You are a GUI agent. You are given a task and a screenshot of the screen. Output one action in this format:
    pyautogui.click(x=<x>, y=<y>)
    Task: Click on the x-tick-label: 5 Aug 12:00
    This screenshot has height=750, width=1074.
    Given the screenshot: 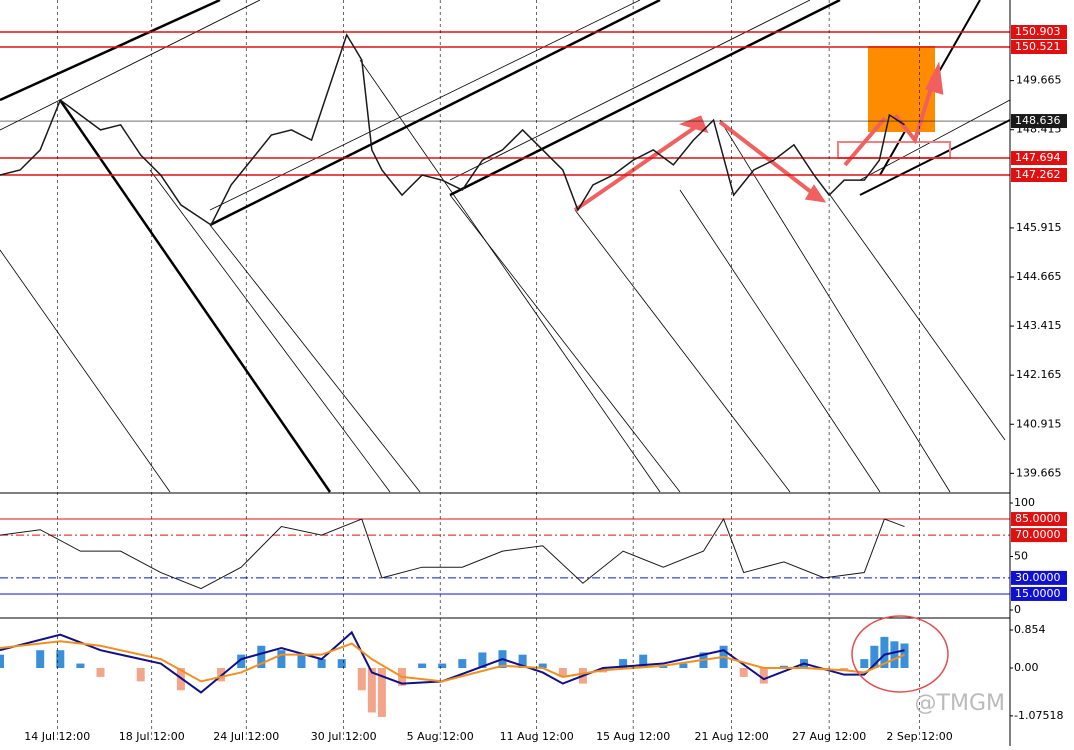 What is the action you would take?
    pyautogui.click(x=440, y=736)
    